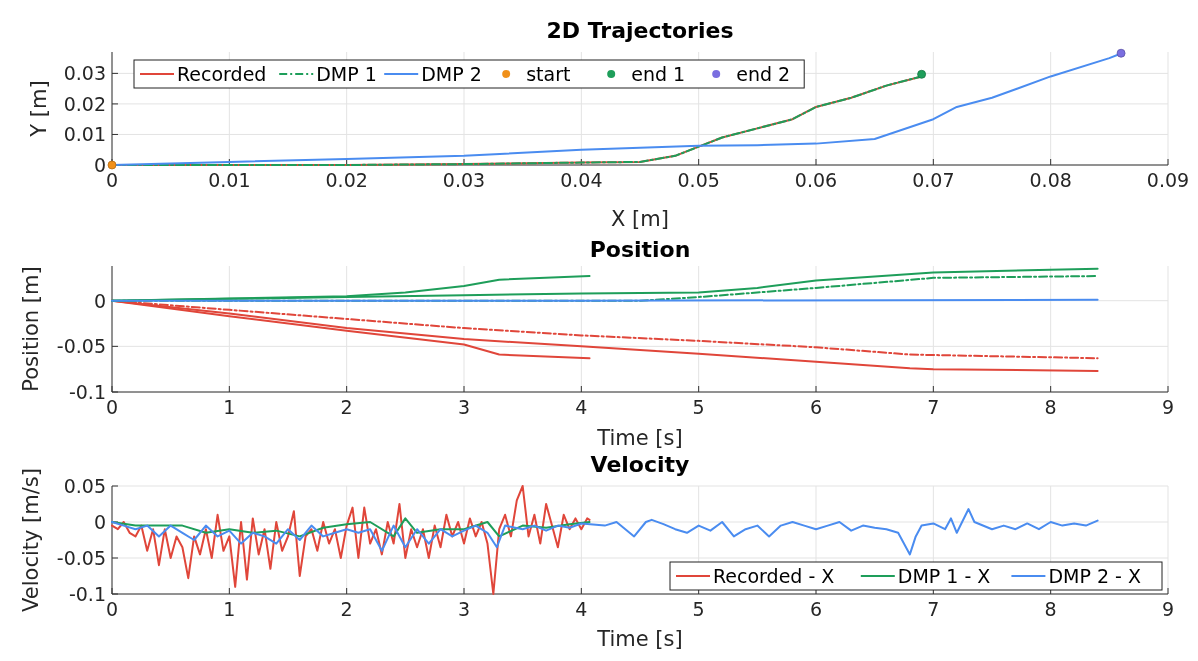 Image resolution: width=1198 pixels, height=661 pixels. What do you see at coordinates (84, 134) in the screenshot?
I see `y-tick-label: 0.01` at bounding box center [84, 134].